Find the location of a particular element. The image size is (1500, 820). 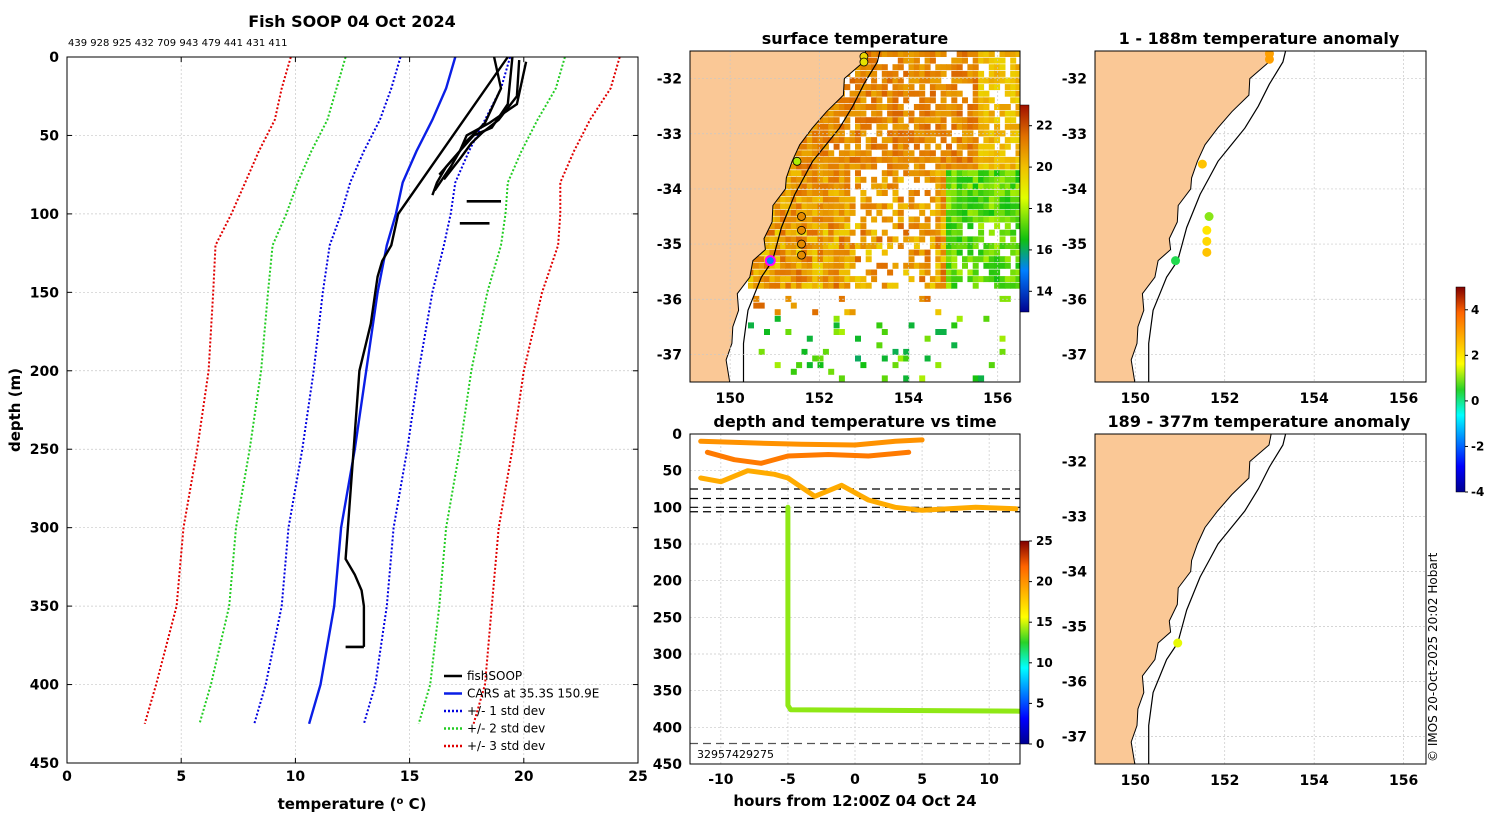

profile-ytick-label: 450 is located at coordinates (44, 764).